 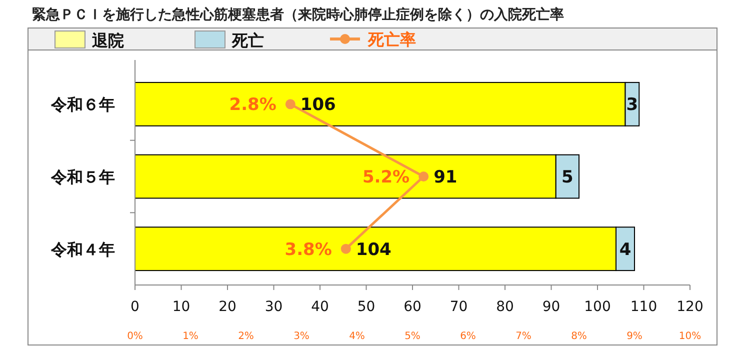 I want to click on x-tick-label: 100, so click(x=597, y=307).